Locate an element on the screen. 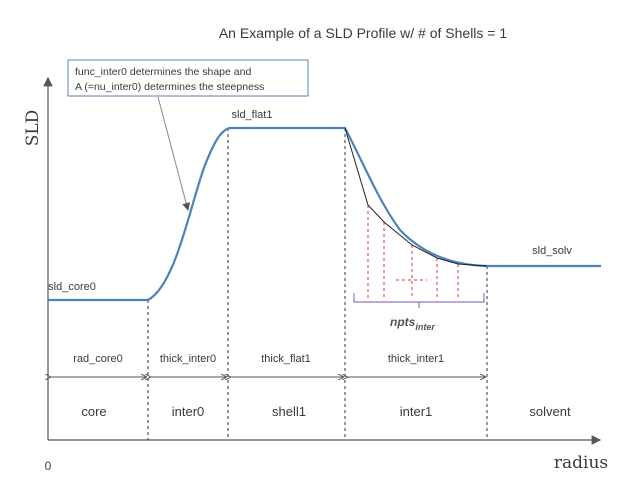  npts-sample-lines is located at coordinates (413, 251).